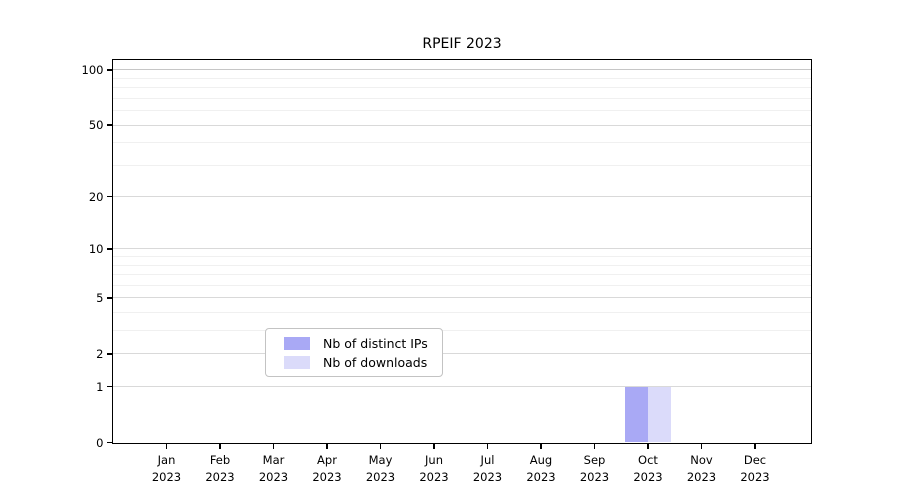 This screenshot has width=900, height=500. I want to click on x-tick-label: Jun 2023, so click(433, 469).